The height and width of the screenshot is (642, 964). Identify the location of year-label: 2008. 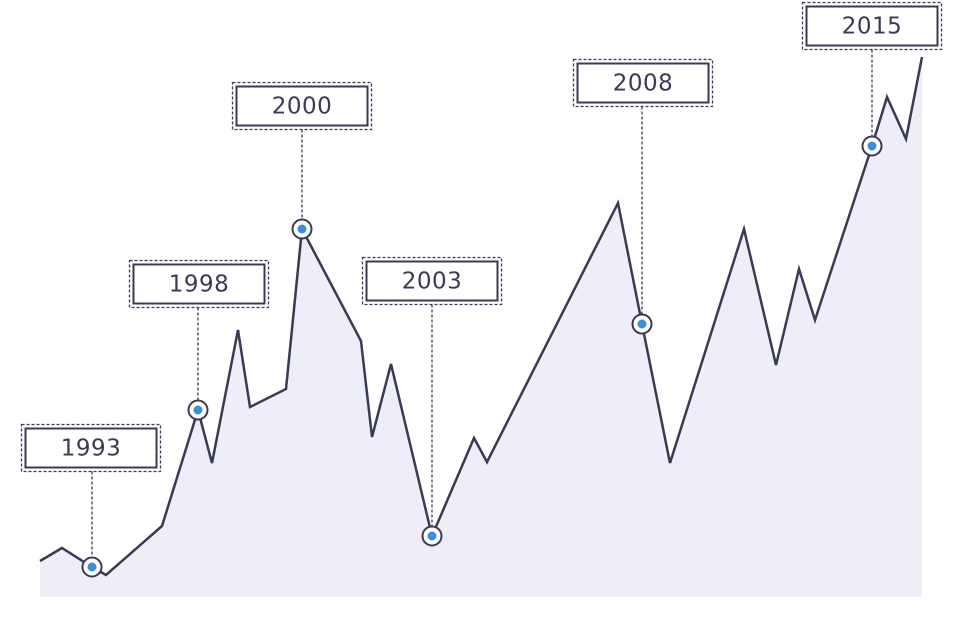
(643, 84).